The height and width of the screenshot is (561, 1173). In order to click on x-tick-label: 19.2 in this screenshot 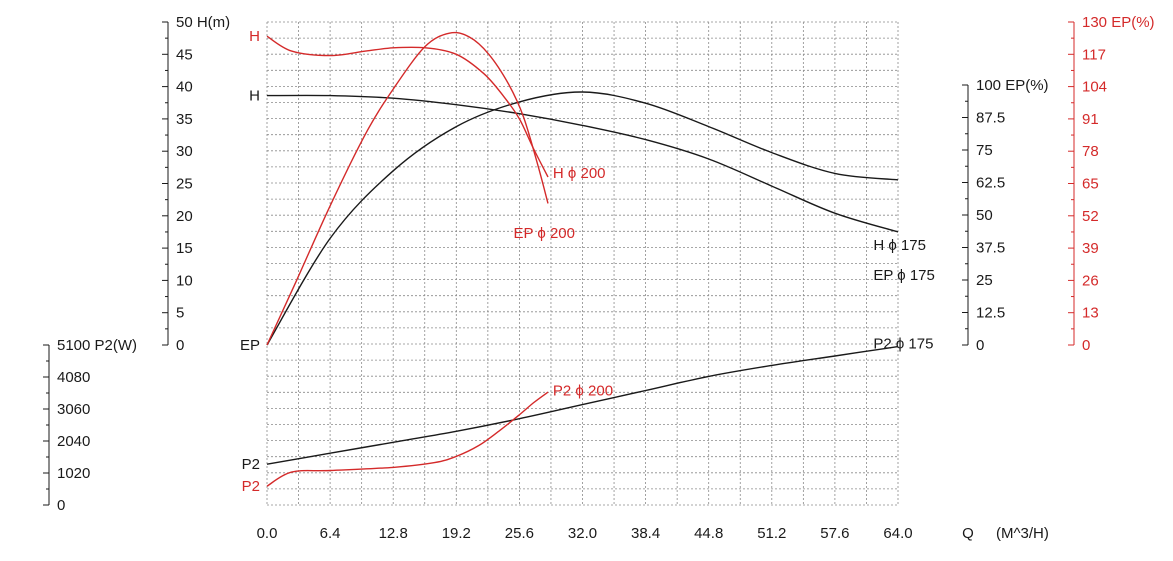, I will do `click(456, 533)`.